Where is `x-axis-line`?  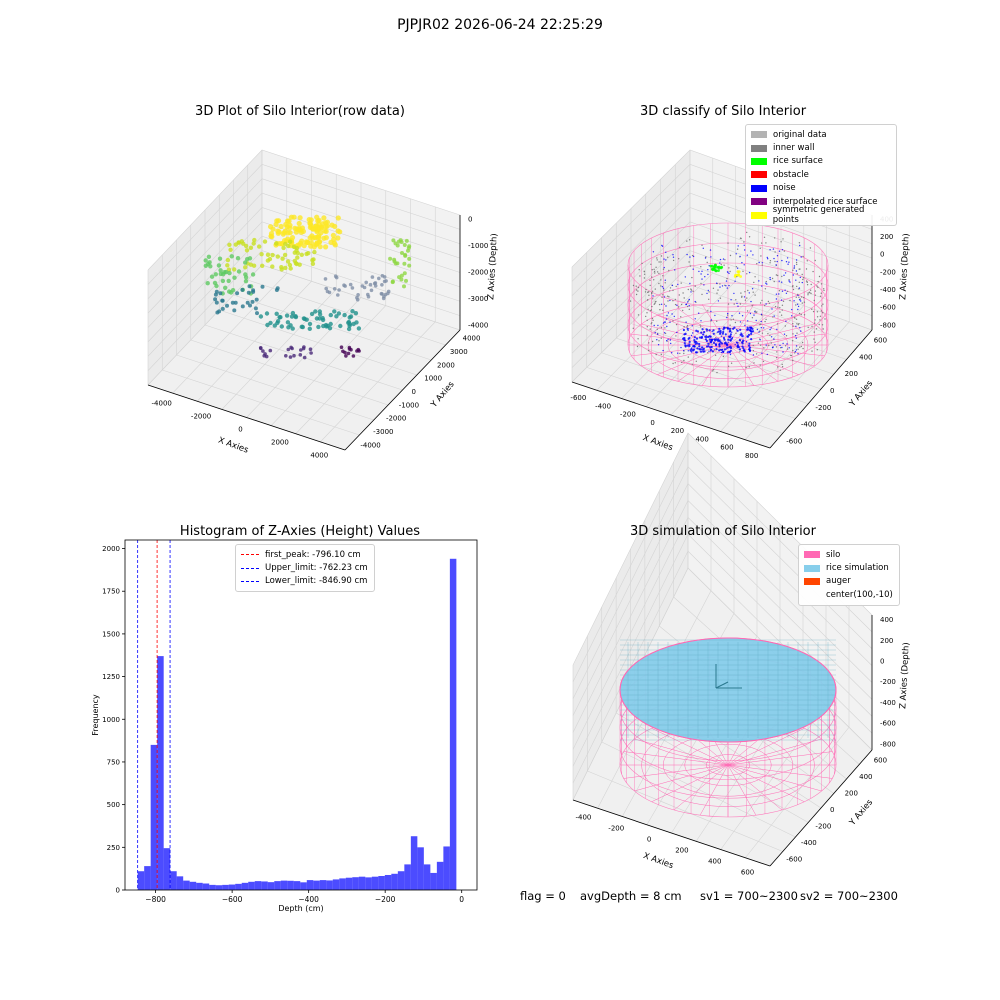 x-axis-line is located at coordinates (246, 417).